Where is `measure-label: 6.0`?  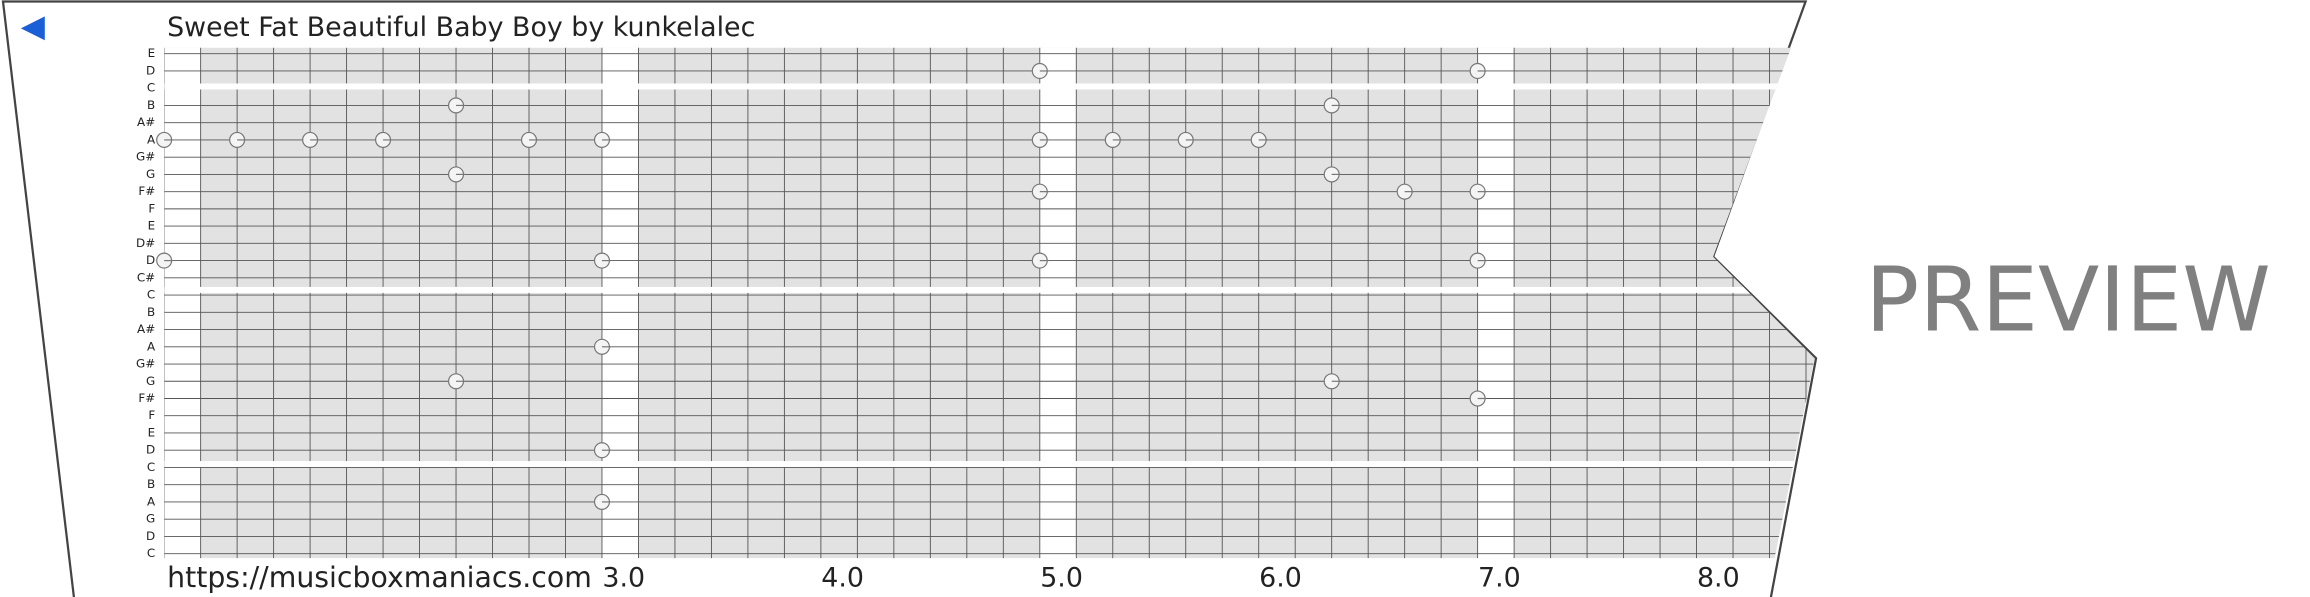
measure-label: 6.0 is located at coordinates (1280, 578).